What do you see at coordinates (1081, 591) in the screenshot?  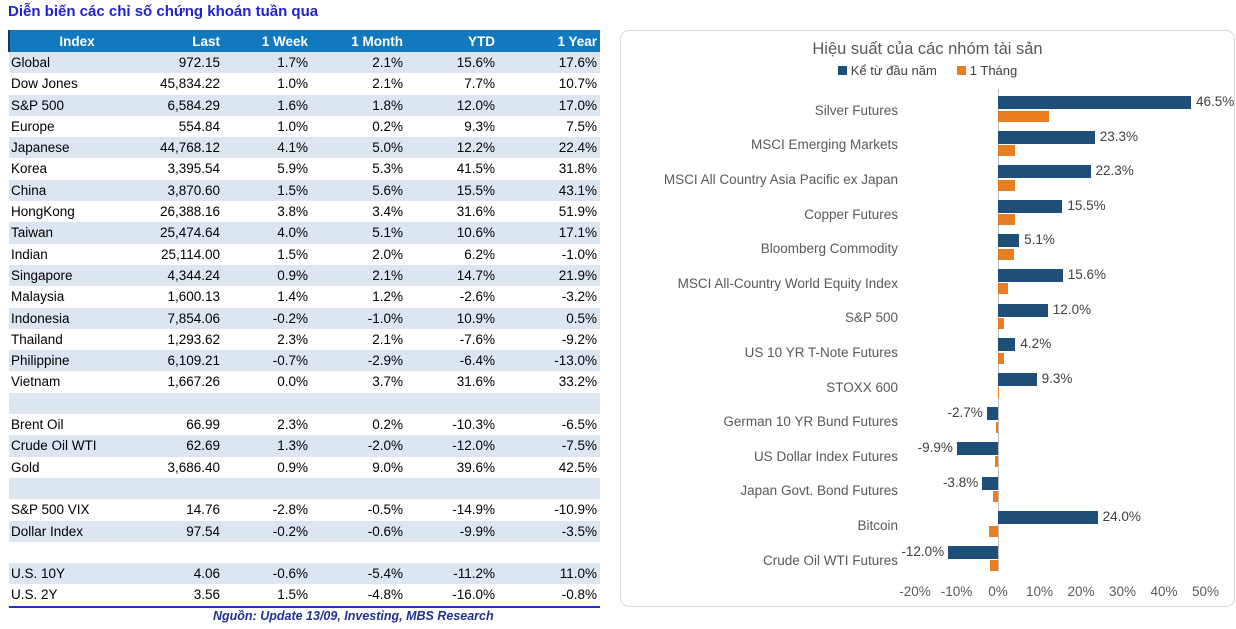 I see `x-tick-label: 20%` at bounding box center [1081, 591].